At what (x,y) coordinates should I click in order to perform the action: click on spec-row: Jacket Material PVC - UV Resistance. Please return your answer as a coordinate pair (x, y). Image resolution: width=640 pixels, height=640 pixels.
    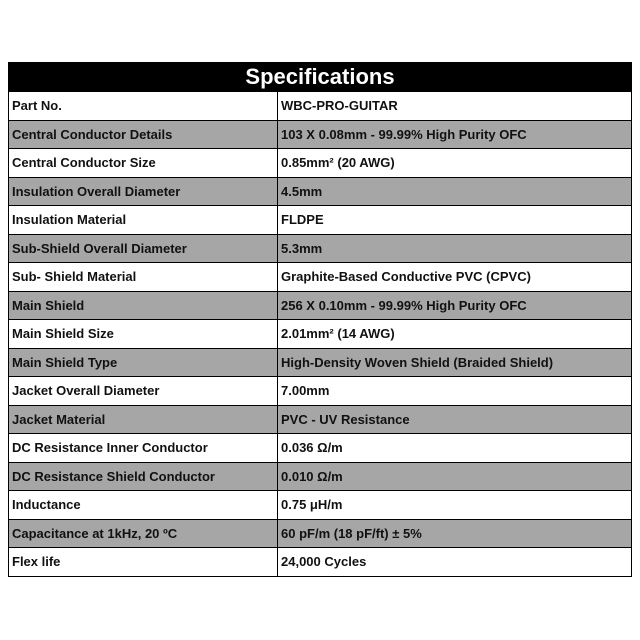
    Looking at the image, I should click on (320, 419).